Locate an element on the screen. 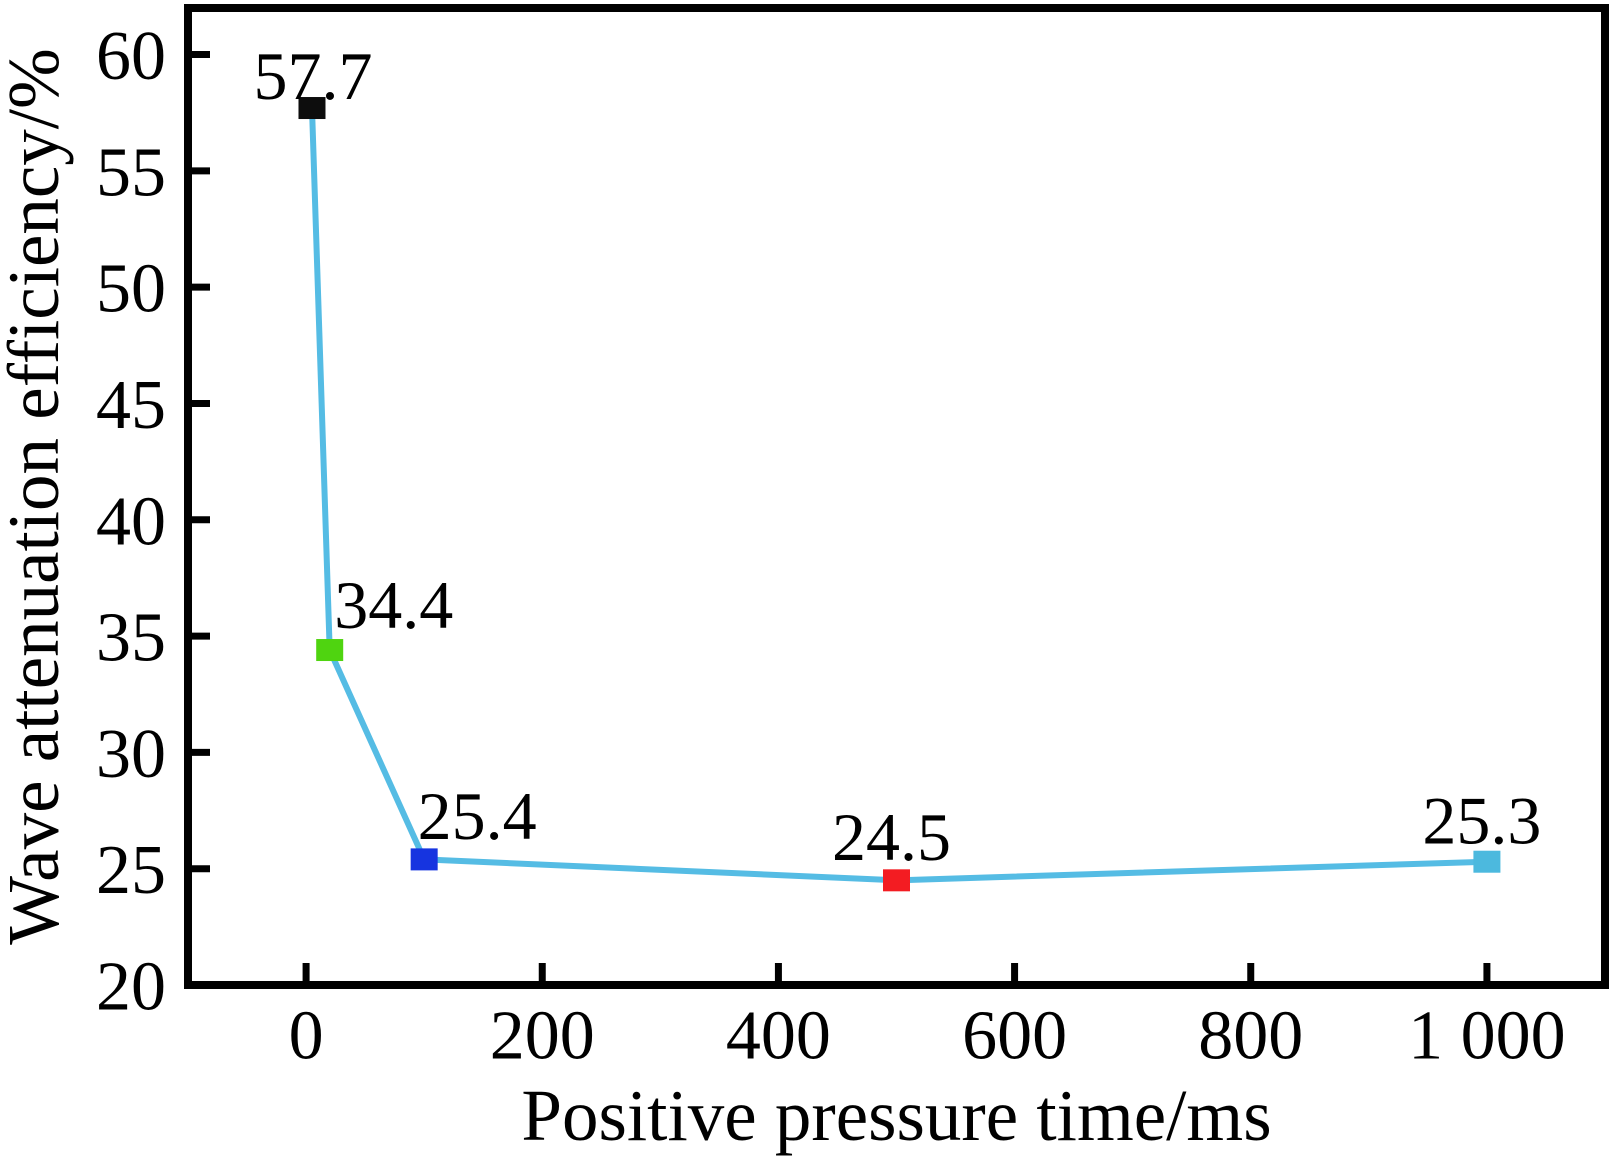 The image size is (1613, 1162). x-axis-tick-label: 800 is located at coordinates (1250, 1036).